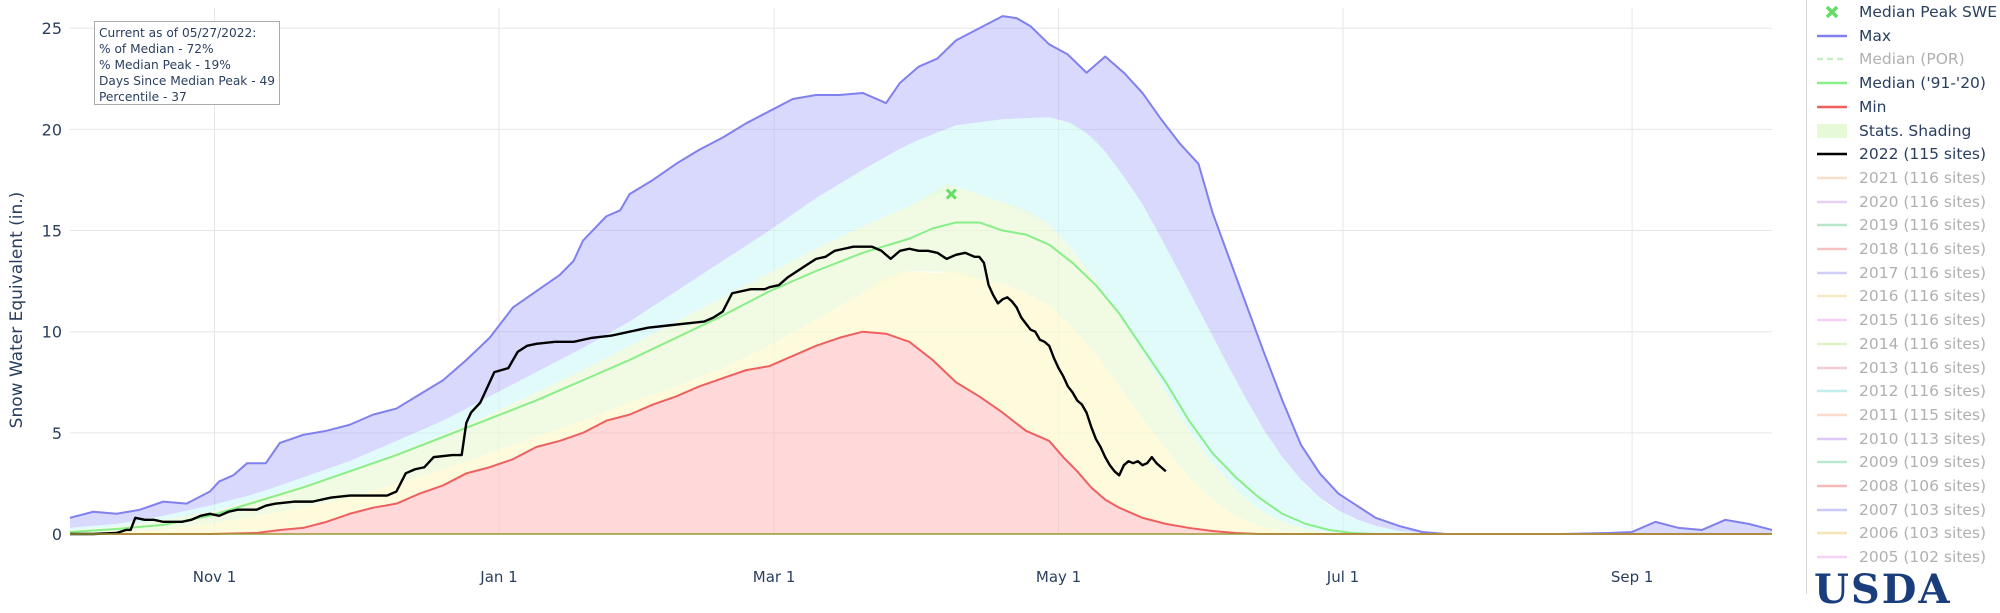  What do you see at coordinates (774, 577) in the screenshot?
I see `x-tick-label: Mar 1` at bounding box center [774, 577].